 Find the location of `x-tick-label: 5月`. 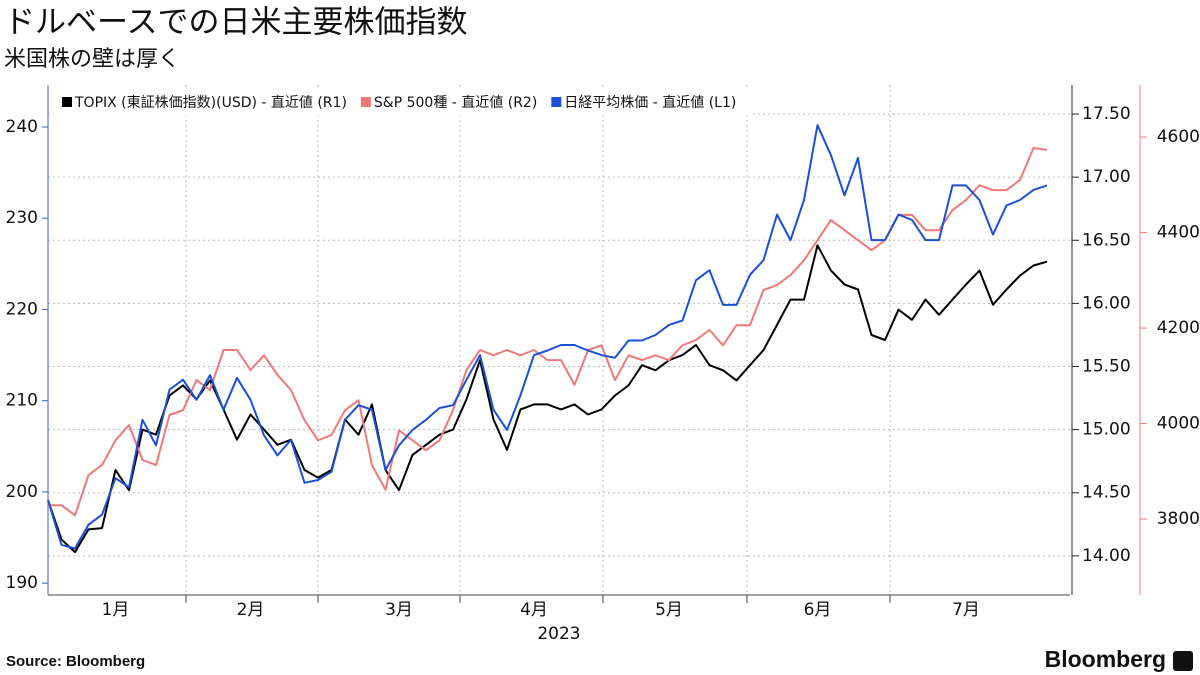

x-tick-label: 5月 is located at coordinates (669, 610).